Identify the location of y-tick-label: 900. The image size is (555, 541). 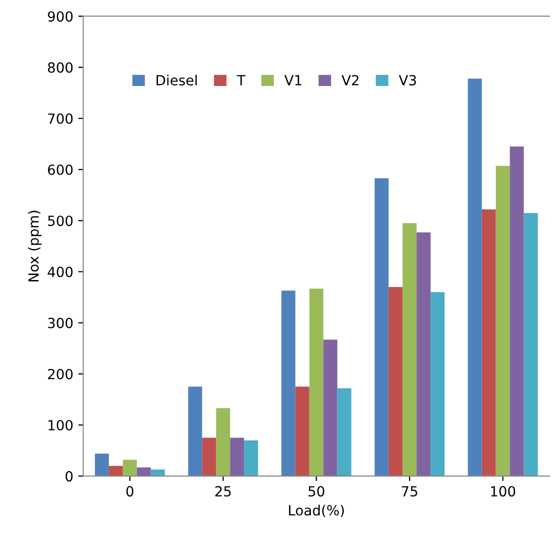
(60, 16).